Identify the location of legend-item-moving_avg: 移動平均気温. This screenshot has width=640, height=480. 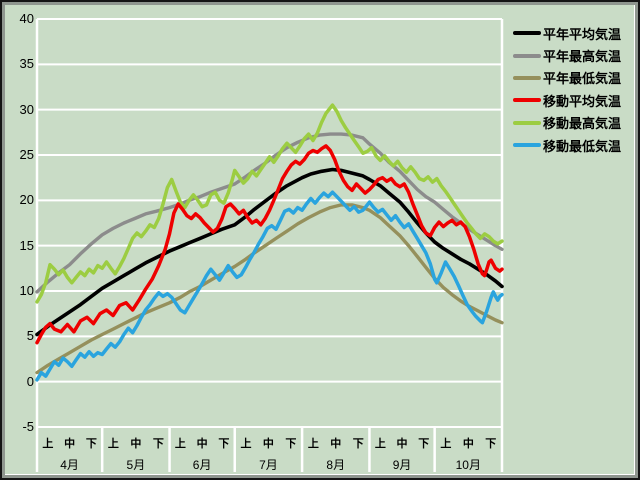
(567, 100).